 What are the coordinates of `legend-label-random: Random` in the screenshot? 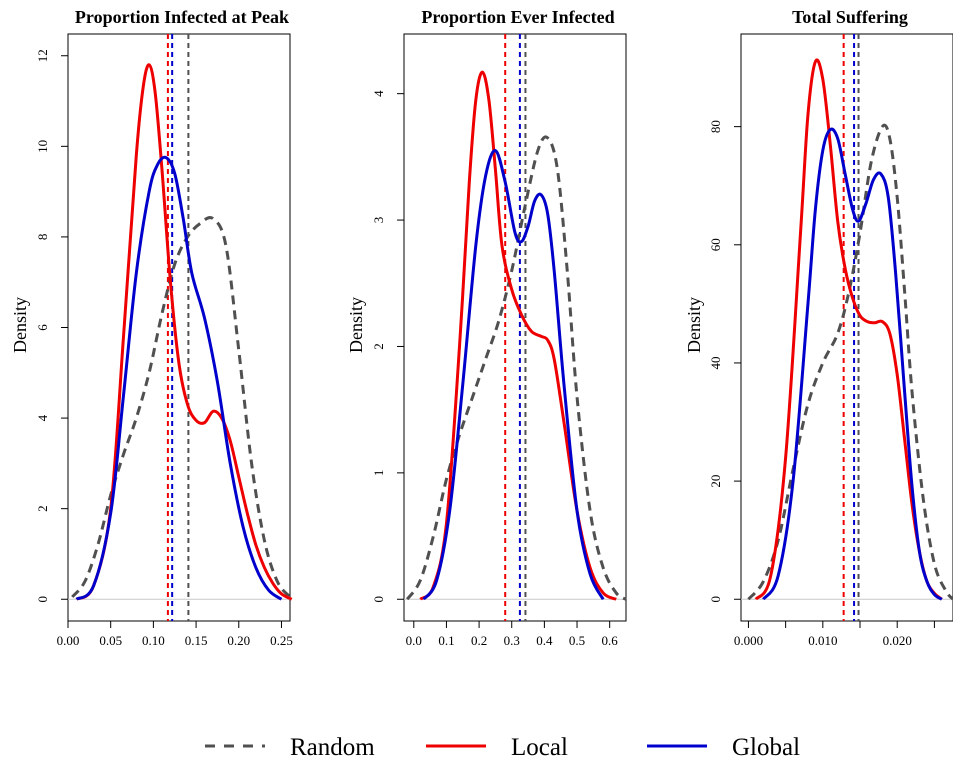 It's located at (332, 747).